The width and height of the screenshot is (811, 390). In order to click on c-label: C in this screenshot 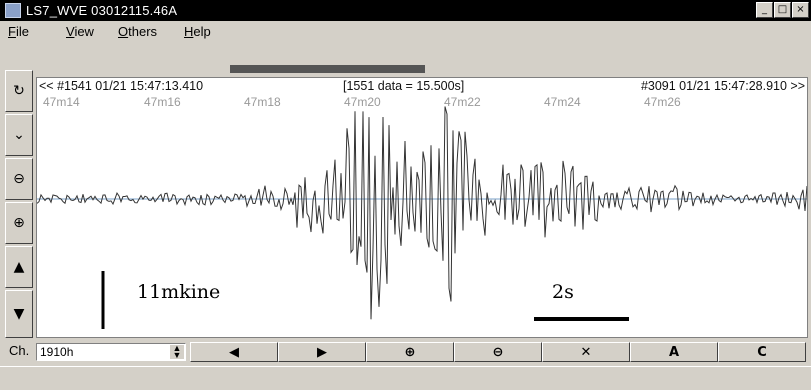, I will do `click(762, 352)`.